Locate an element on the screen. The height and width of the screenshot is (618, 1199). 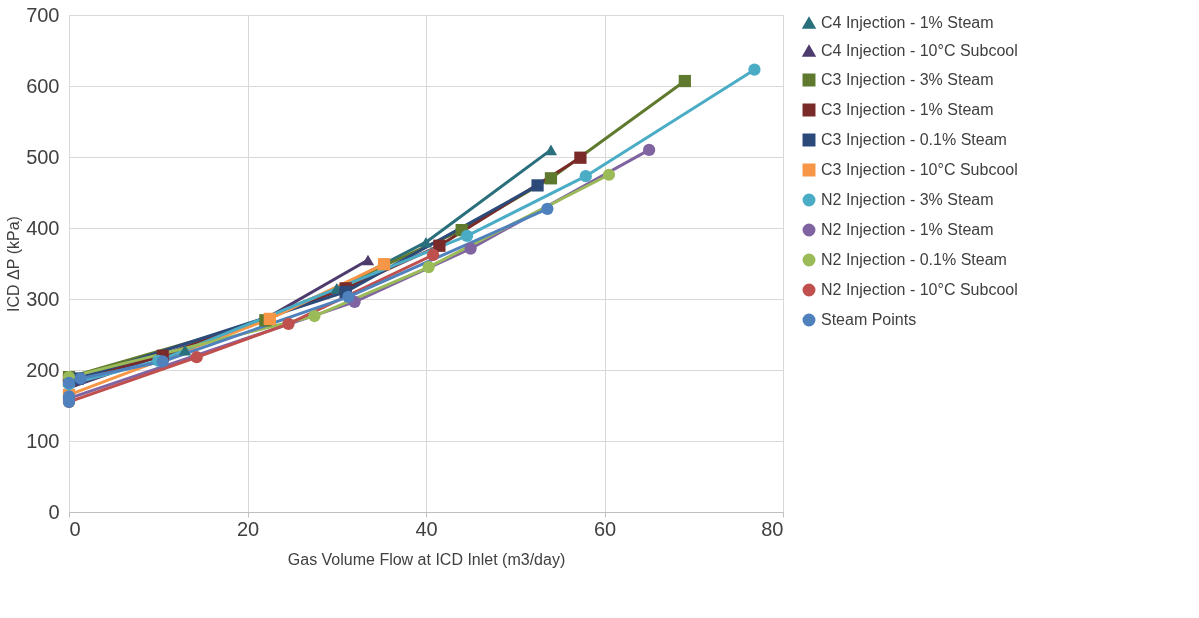
x-axis-title: Gas Volume Flow at ICD Inlet (m3/day) is located at coordinates (426, 559).